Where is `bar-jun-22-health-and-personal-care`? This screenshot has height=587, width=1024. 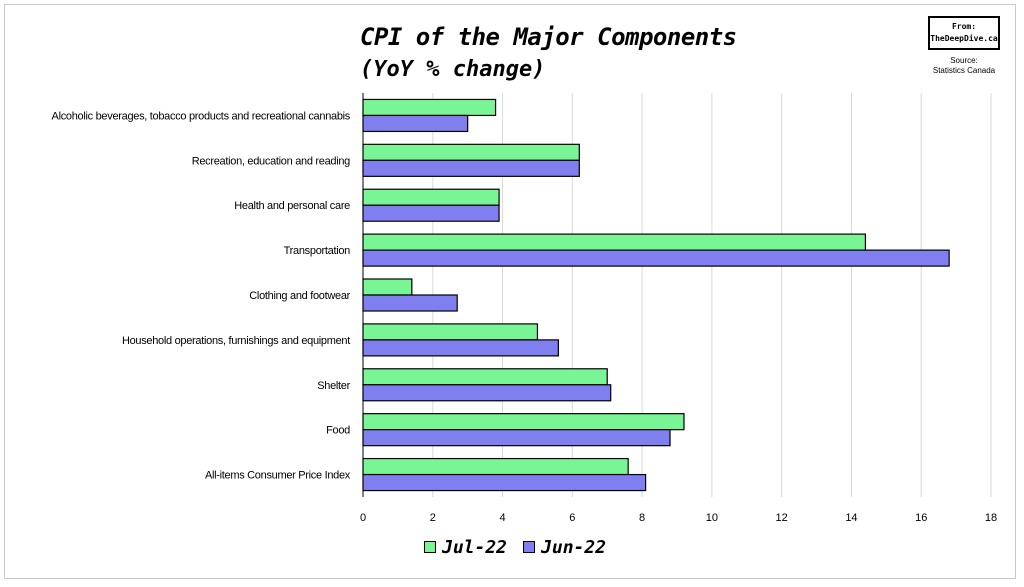
bar-jun-22-health-and-personal-care is located at coordinates (431, 213).